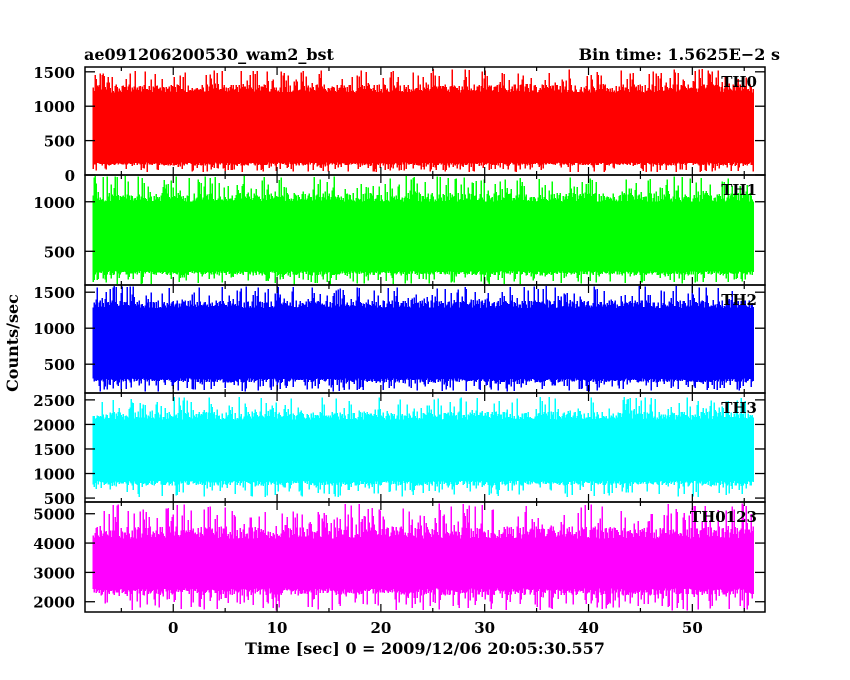 This screenshot has height=680, width=850. Describe the element at coordinates (484, 628) in the screenshot. I see `x-tick-label: 30` at that location.